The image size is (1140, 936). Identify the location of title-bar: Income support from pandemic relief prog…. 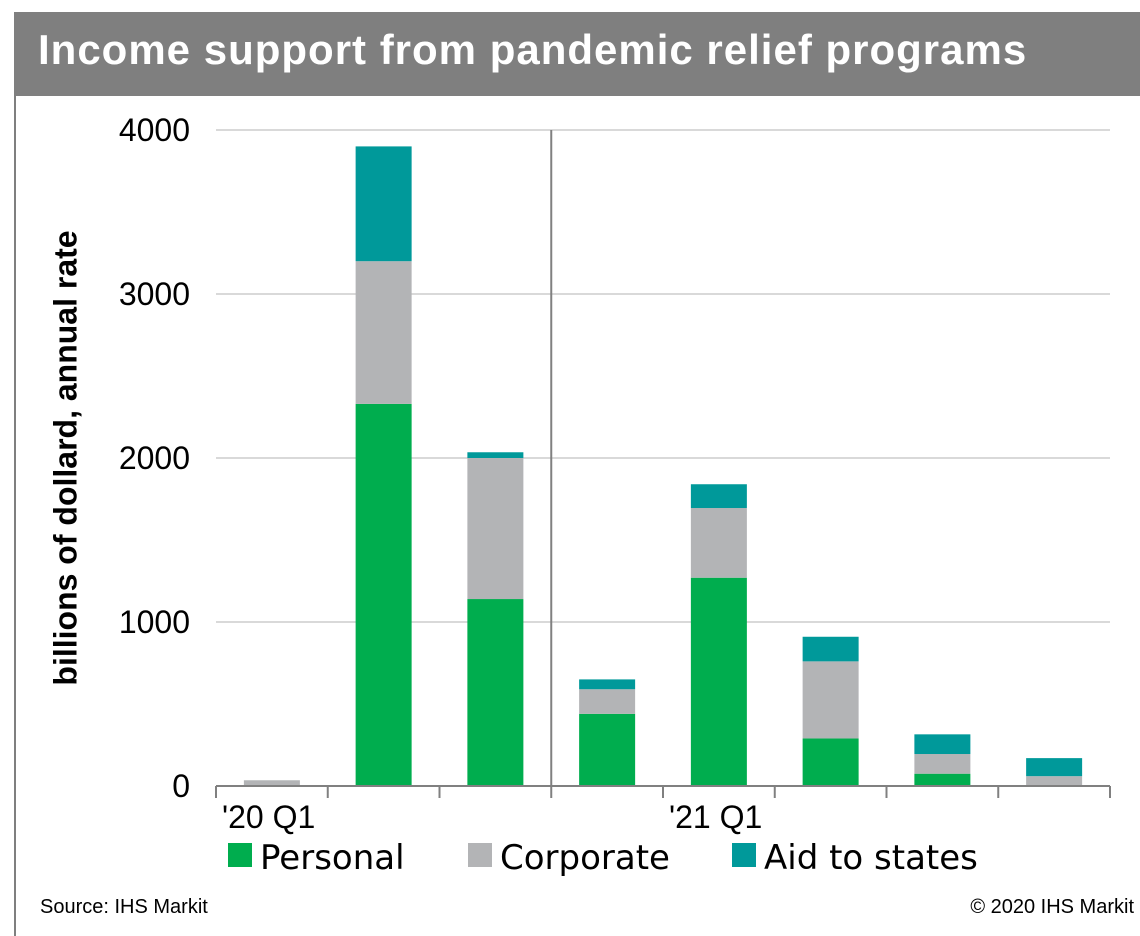
(577, 54).